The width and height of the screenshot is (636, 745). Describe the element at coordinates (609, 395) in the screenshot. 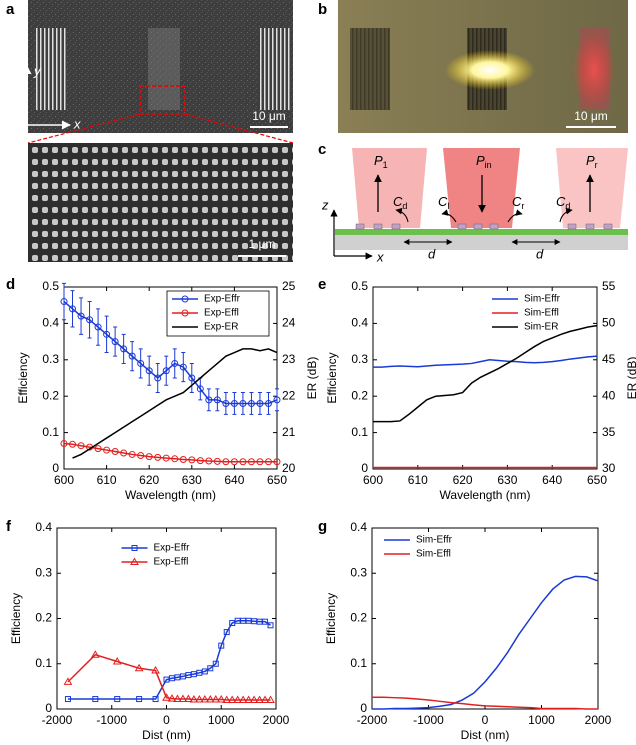

I see `y2-tick-label: 40` at that location.